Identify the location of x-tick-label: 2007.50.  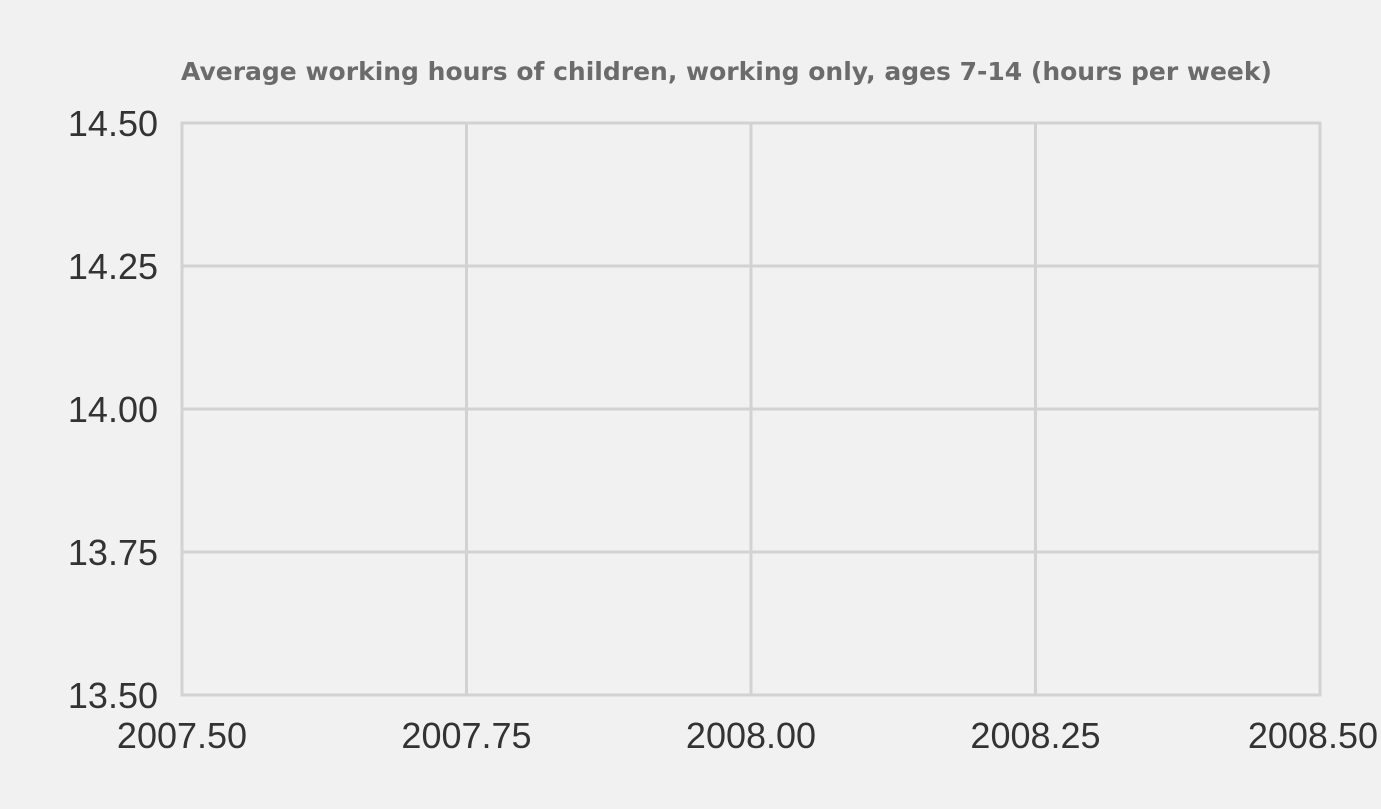
(182, 735).